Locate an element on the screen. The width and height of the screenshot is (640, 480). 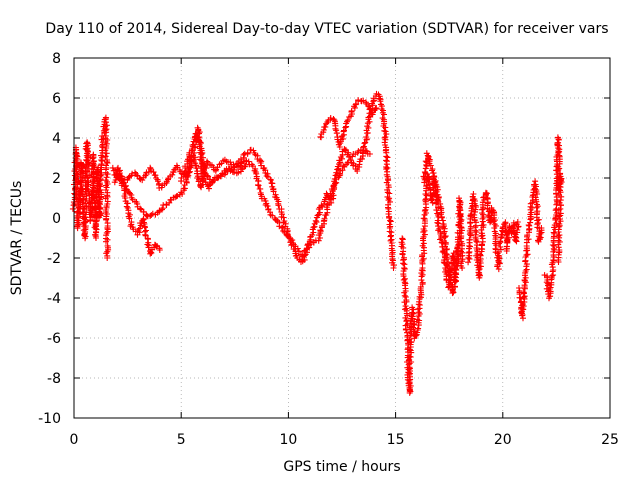
y-tick-label: 4 is located at coordinates (56, 139).